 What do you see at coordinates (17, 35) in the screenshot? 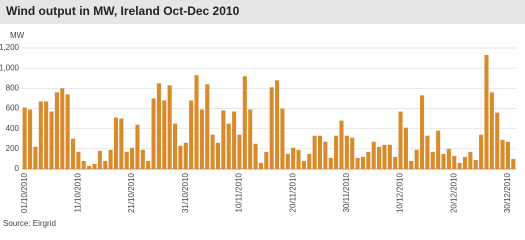
I see `y-axis-label: MW` at bounding box center [17, 35].